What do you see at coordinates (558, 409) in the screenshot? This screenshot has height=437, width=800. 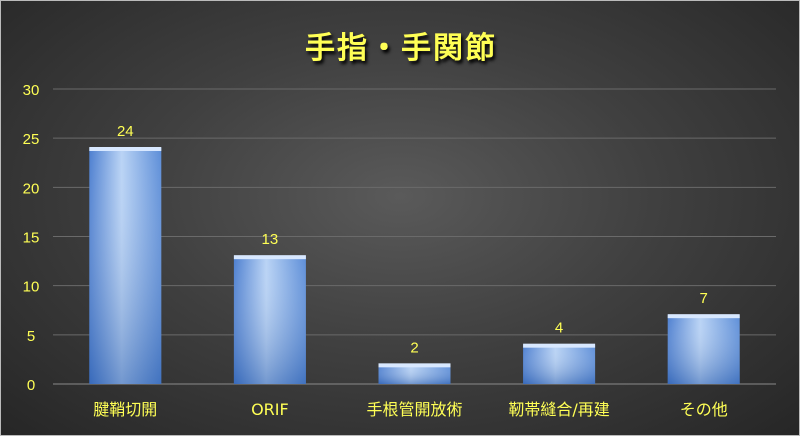 I see `x-tick-label: 靭帯縫合/再建` at bounding box center [558, 409].